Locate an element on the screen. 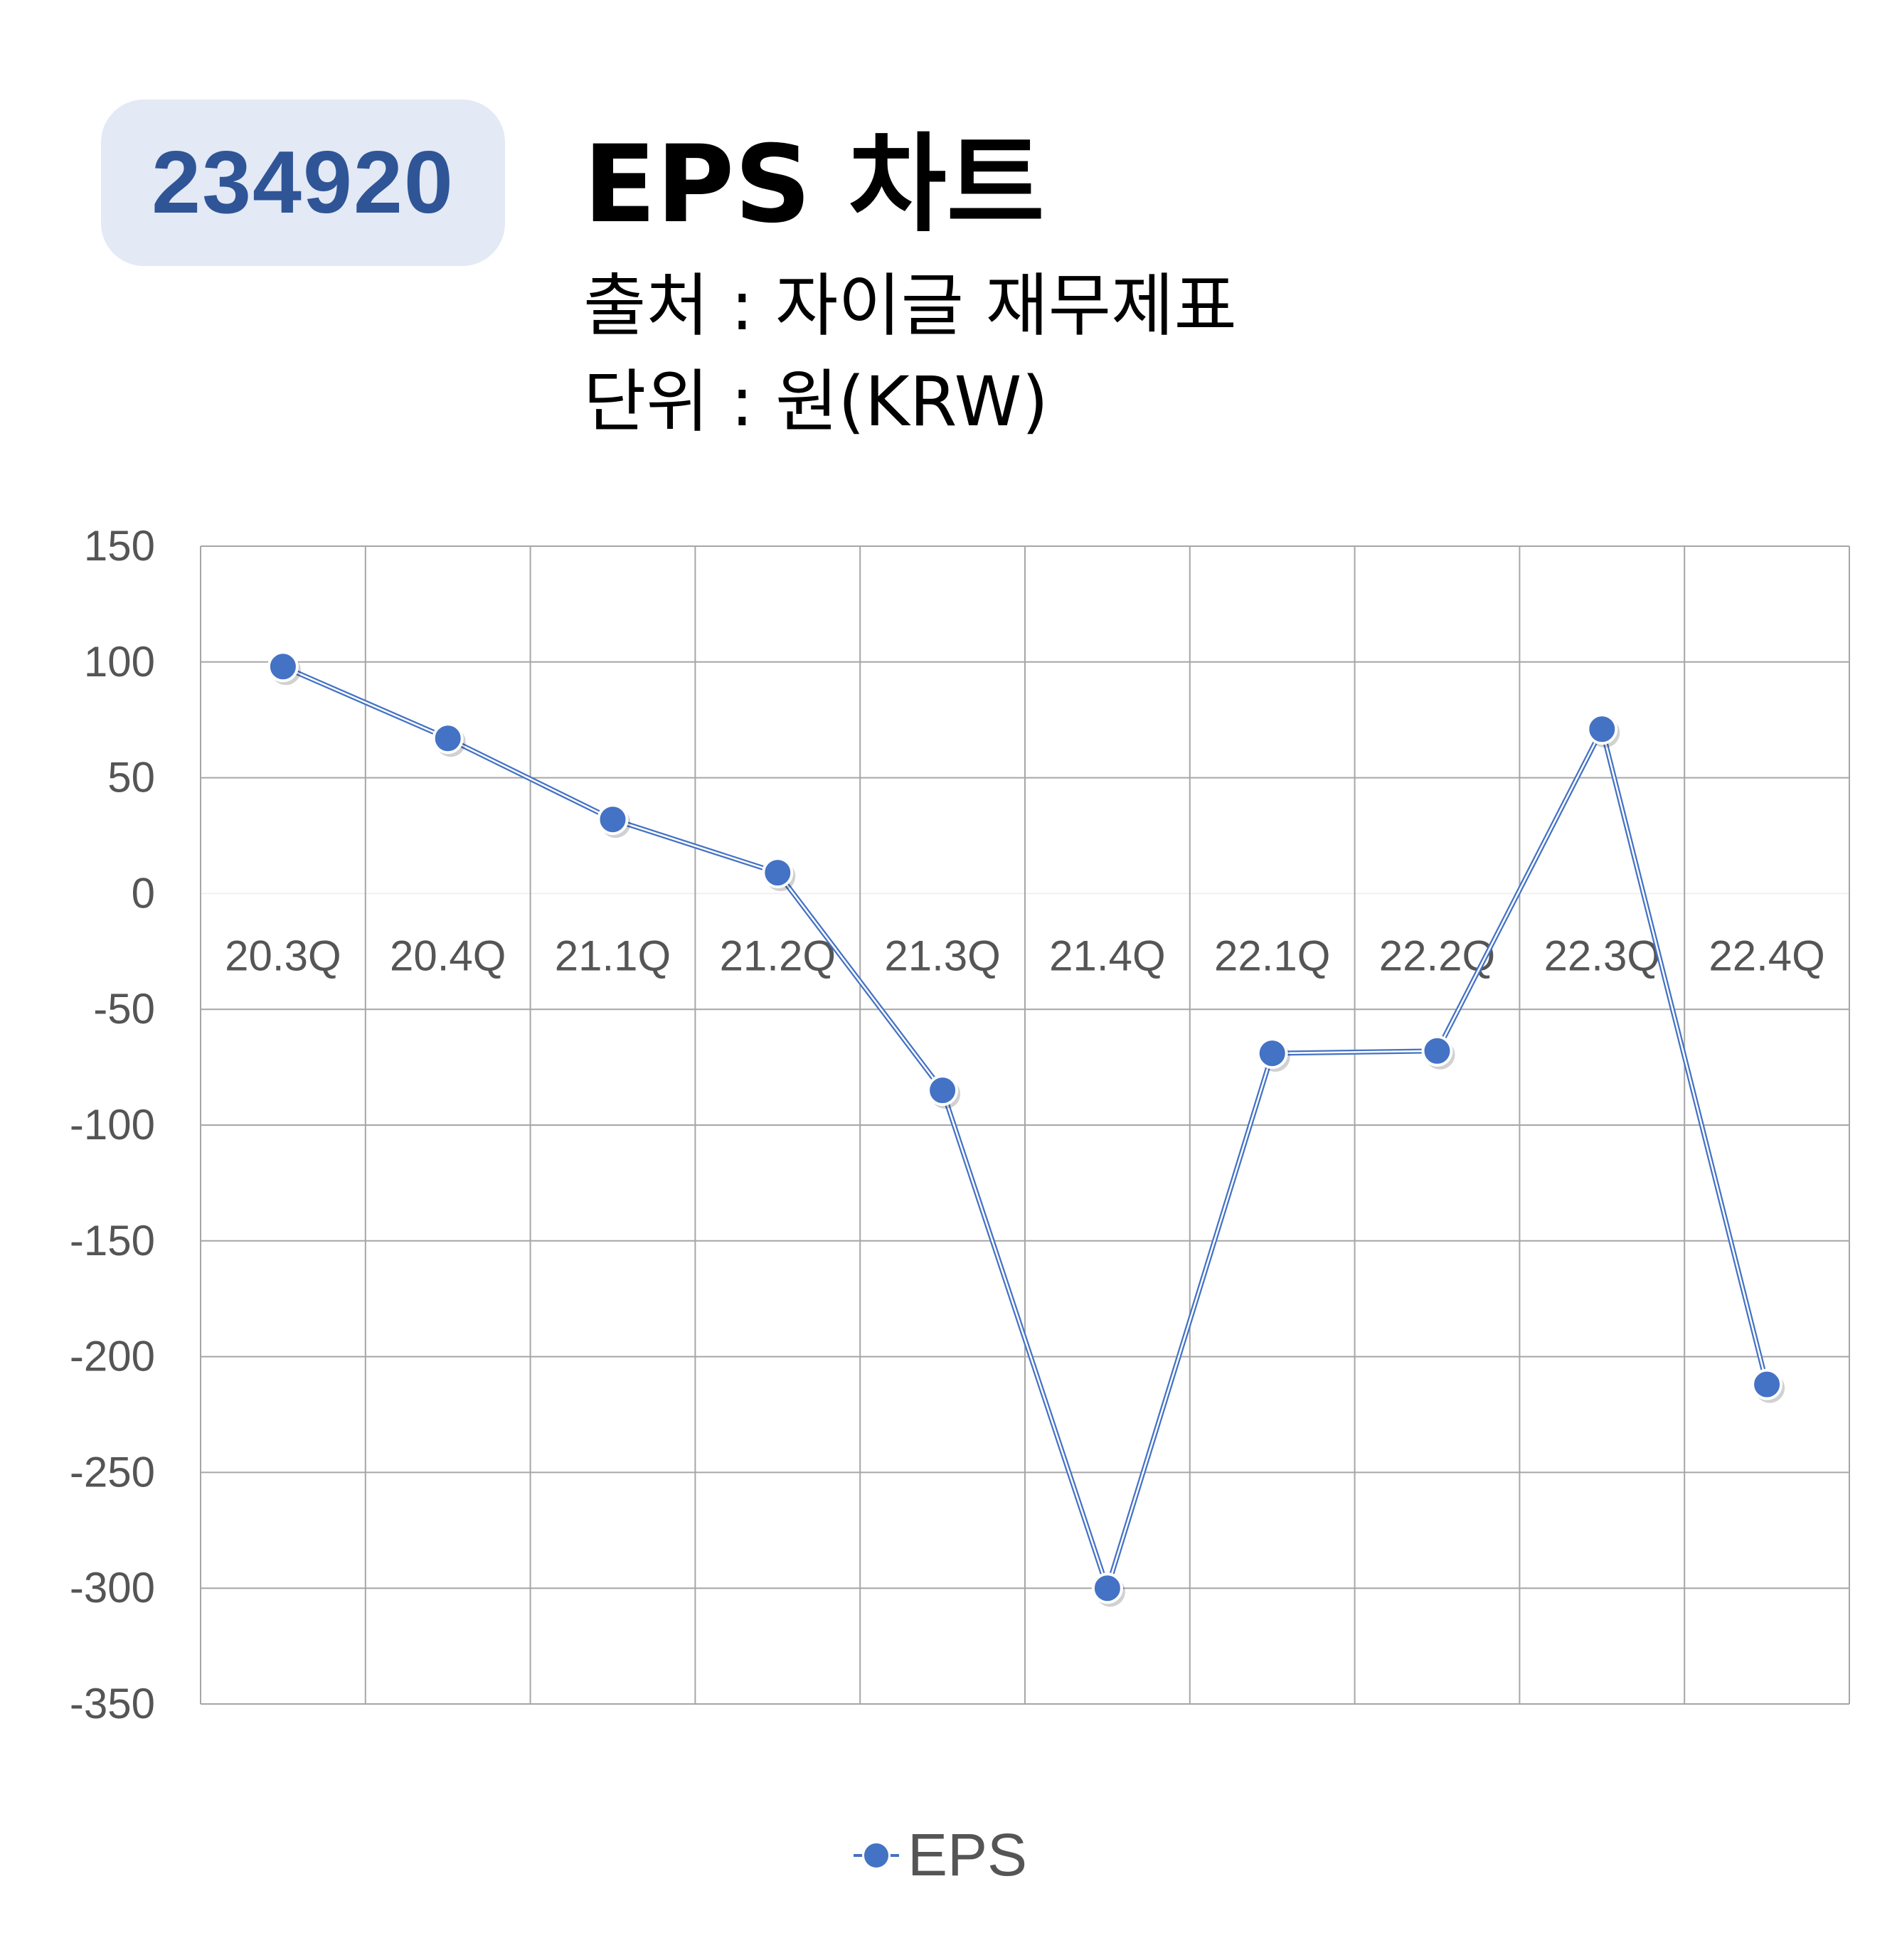 The image size is (1897, 1960). x-tick-label: 21.2Q is located at coordinates (778, 955).